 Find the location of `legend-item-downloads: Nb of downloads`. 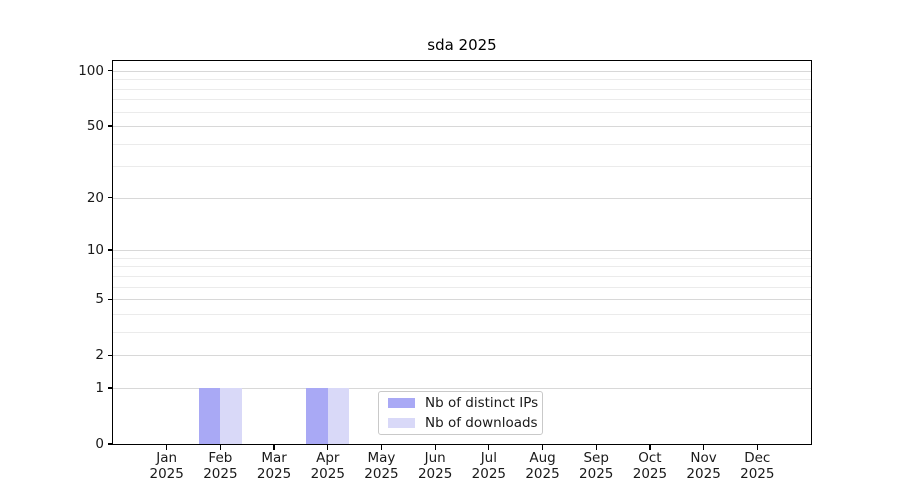

legend-item-downloads: Nb of downloads is located at coordinates (465, 423).